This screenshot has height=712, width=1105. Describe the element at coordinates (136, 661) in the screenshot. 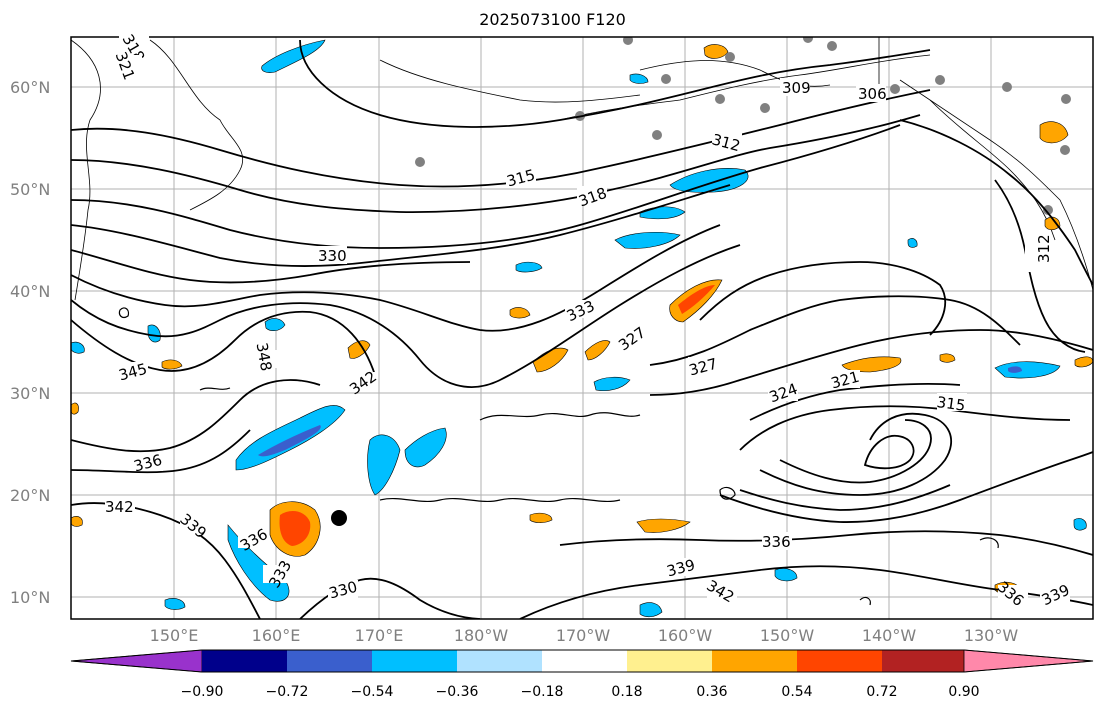

I see `colorbar-extend-left` at that location.